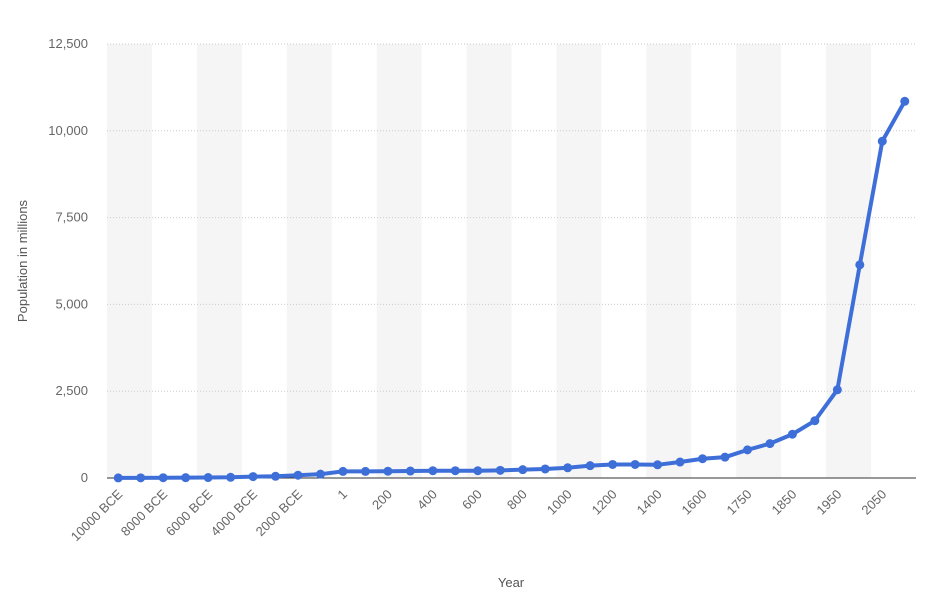 This screenshot has height=616, width=936. I want to click on y-tick-label: 2,500, so click(71, 390).